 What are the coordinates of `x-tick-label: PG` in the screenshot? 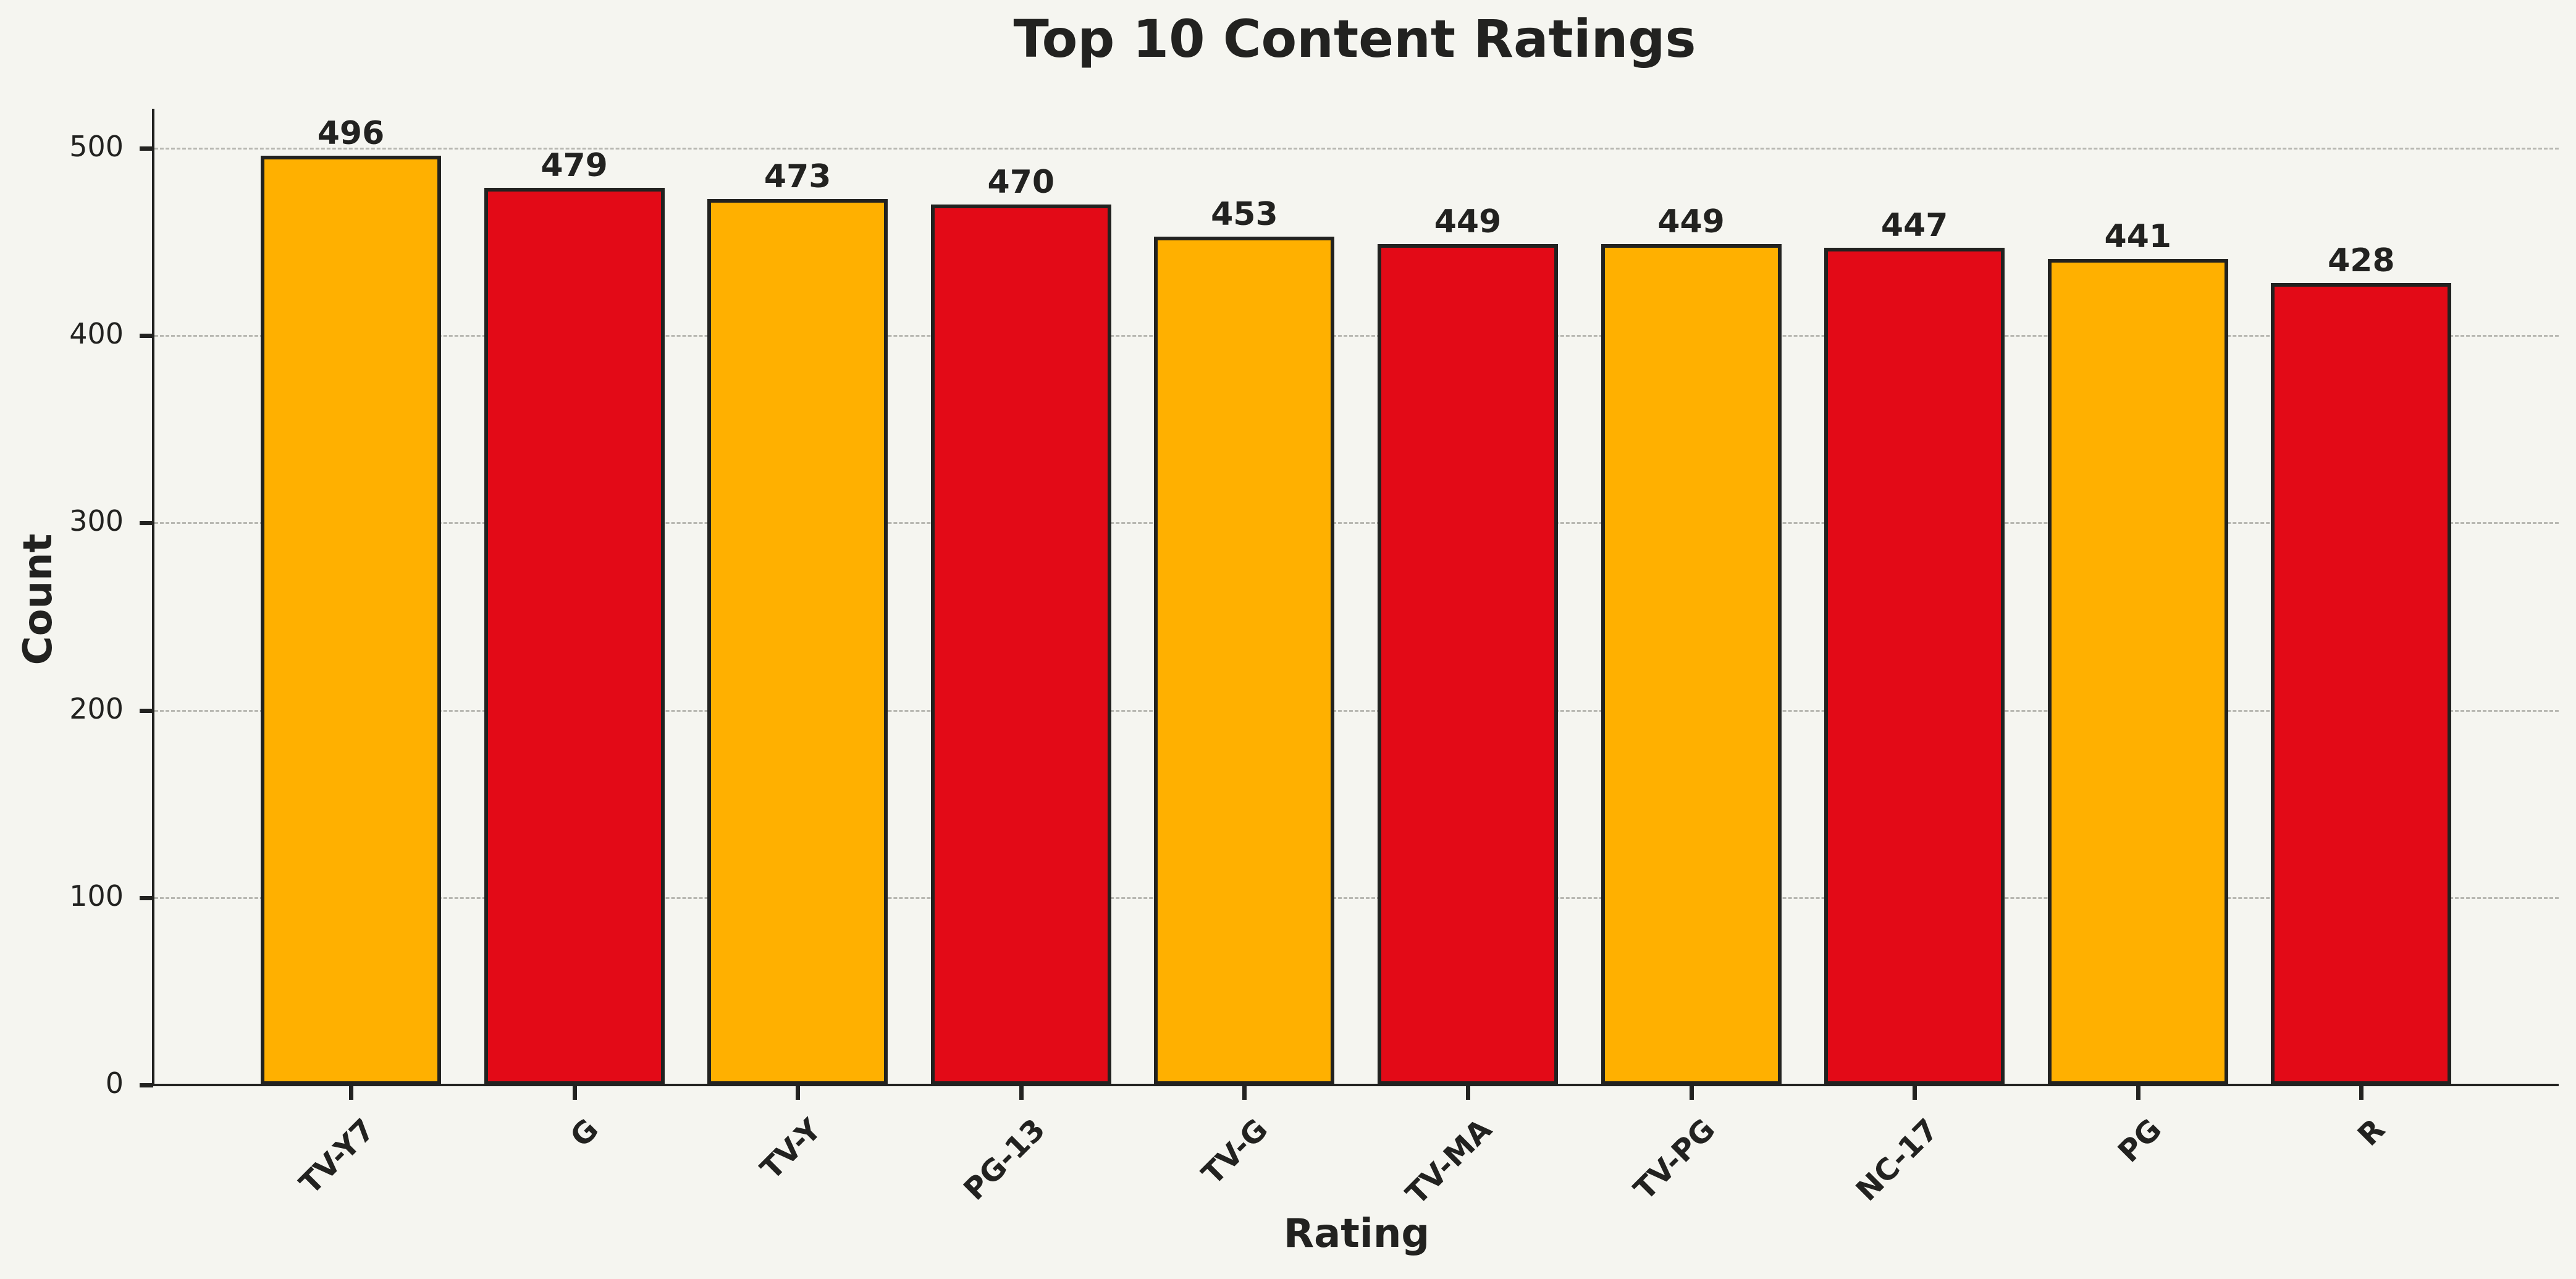 It's located at (2139, 1141).